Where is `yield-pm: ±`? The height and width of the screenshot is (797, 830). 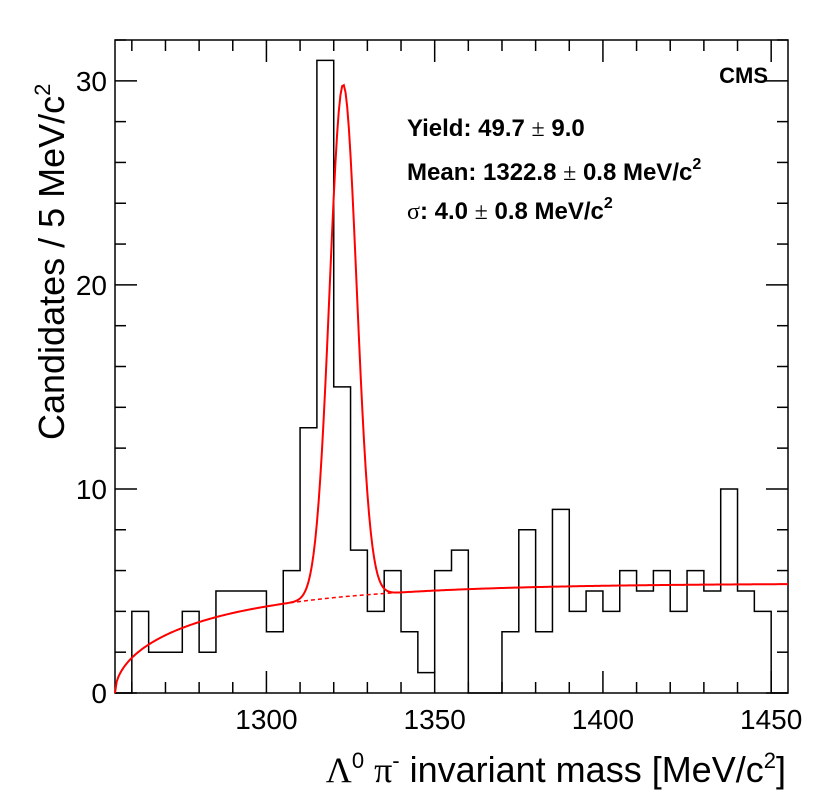
yield-pm: ± is located at coordinates (538, 129).